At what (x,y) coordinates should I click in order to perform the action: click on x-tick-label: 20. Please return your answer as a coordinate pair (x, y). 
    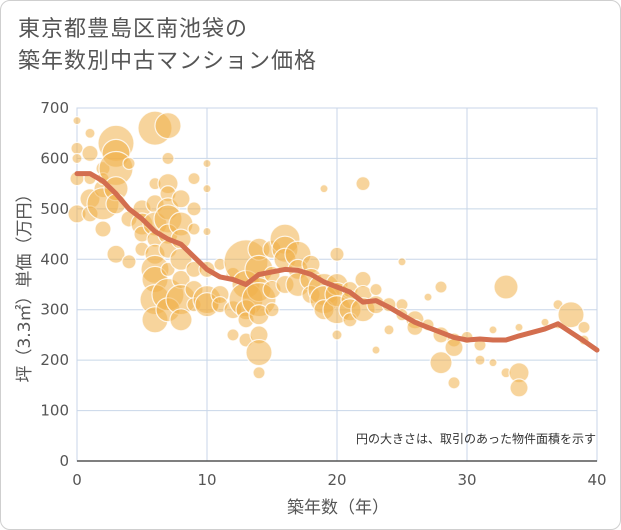
    Looking at the image, I should click on (336, 480).